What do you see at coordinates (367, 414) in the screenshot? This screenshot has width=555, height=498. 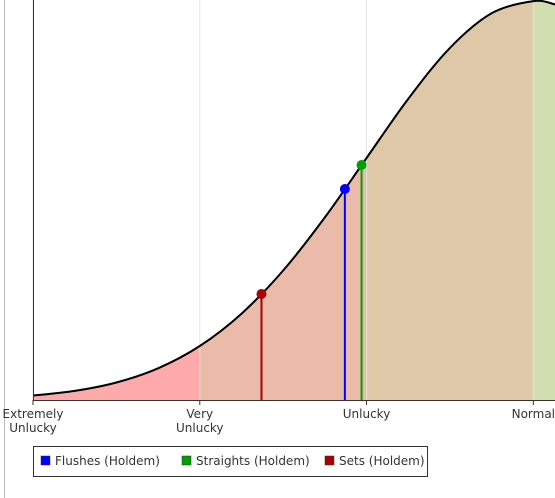 I see `x-tick-label: Unlucky` at bounding box center [367, 414].